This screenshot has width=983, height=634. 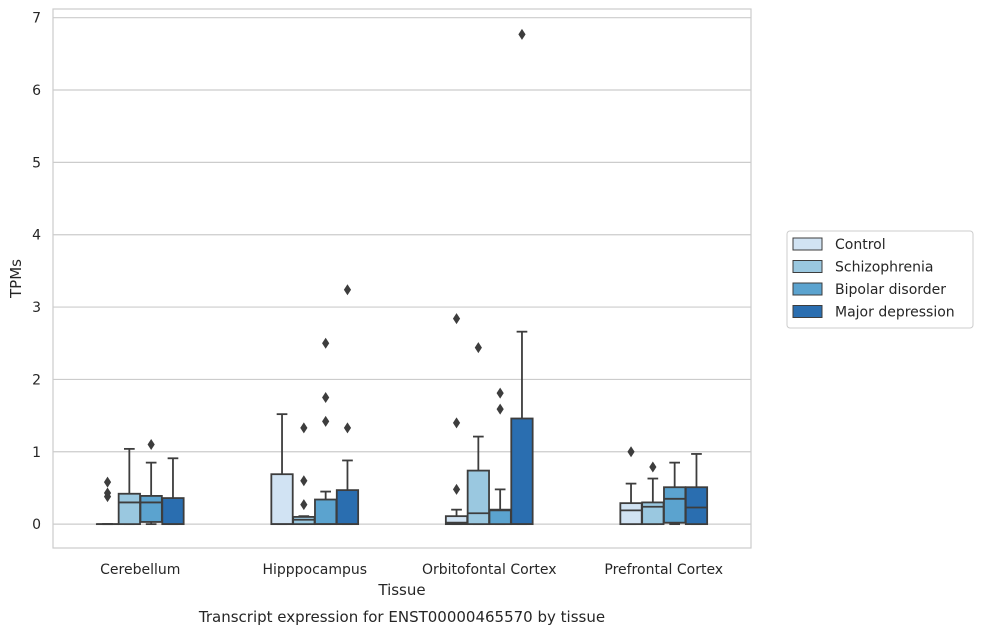 What do you see at coordinates (36, 525) in the screenshot?
I see `y-tick-label: 0` at bounding box center [36, 525].